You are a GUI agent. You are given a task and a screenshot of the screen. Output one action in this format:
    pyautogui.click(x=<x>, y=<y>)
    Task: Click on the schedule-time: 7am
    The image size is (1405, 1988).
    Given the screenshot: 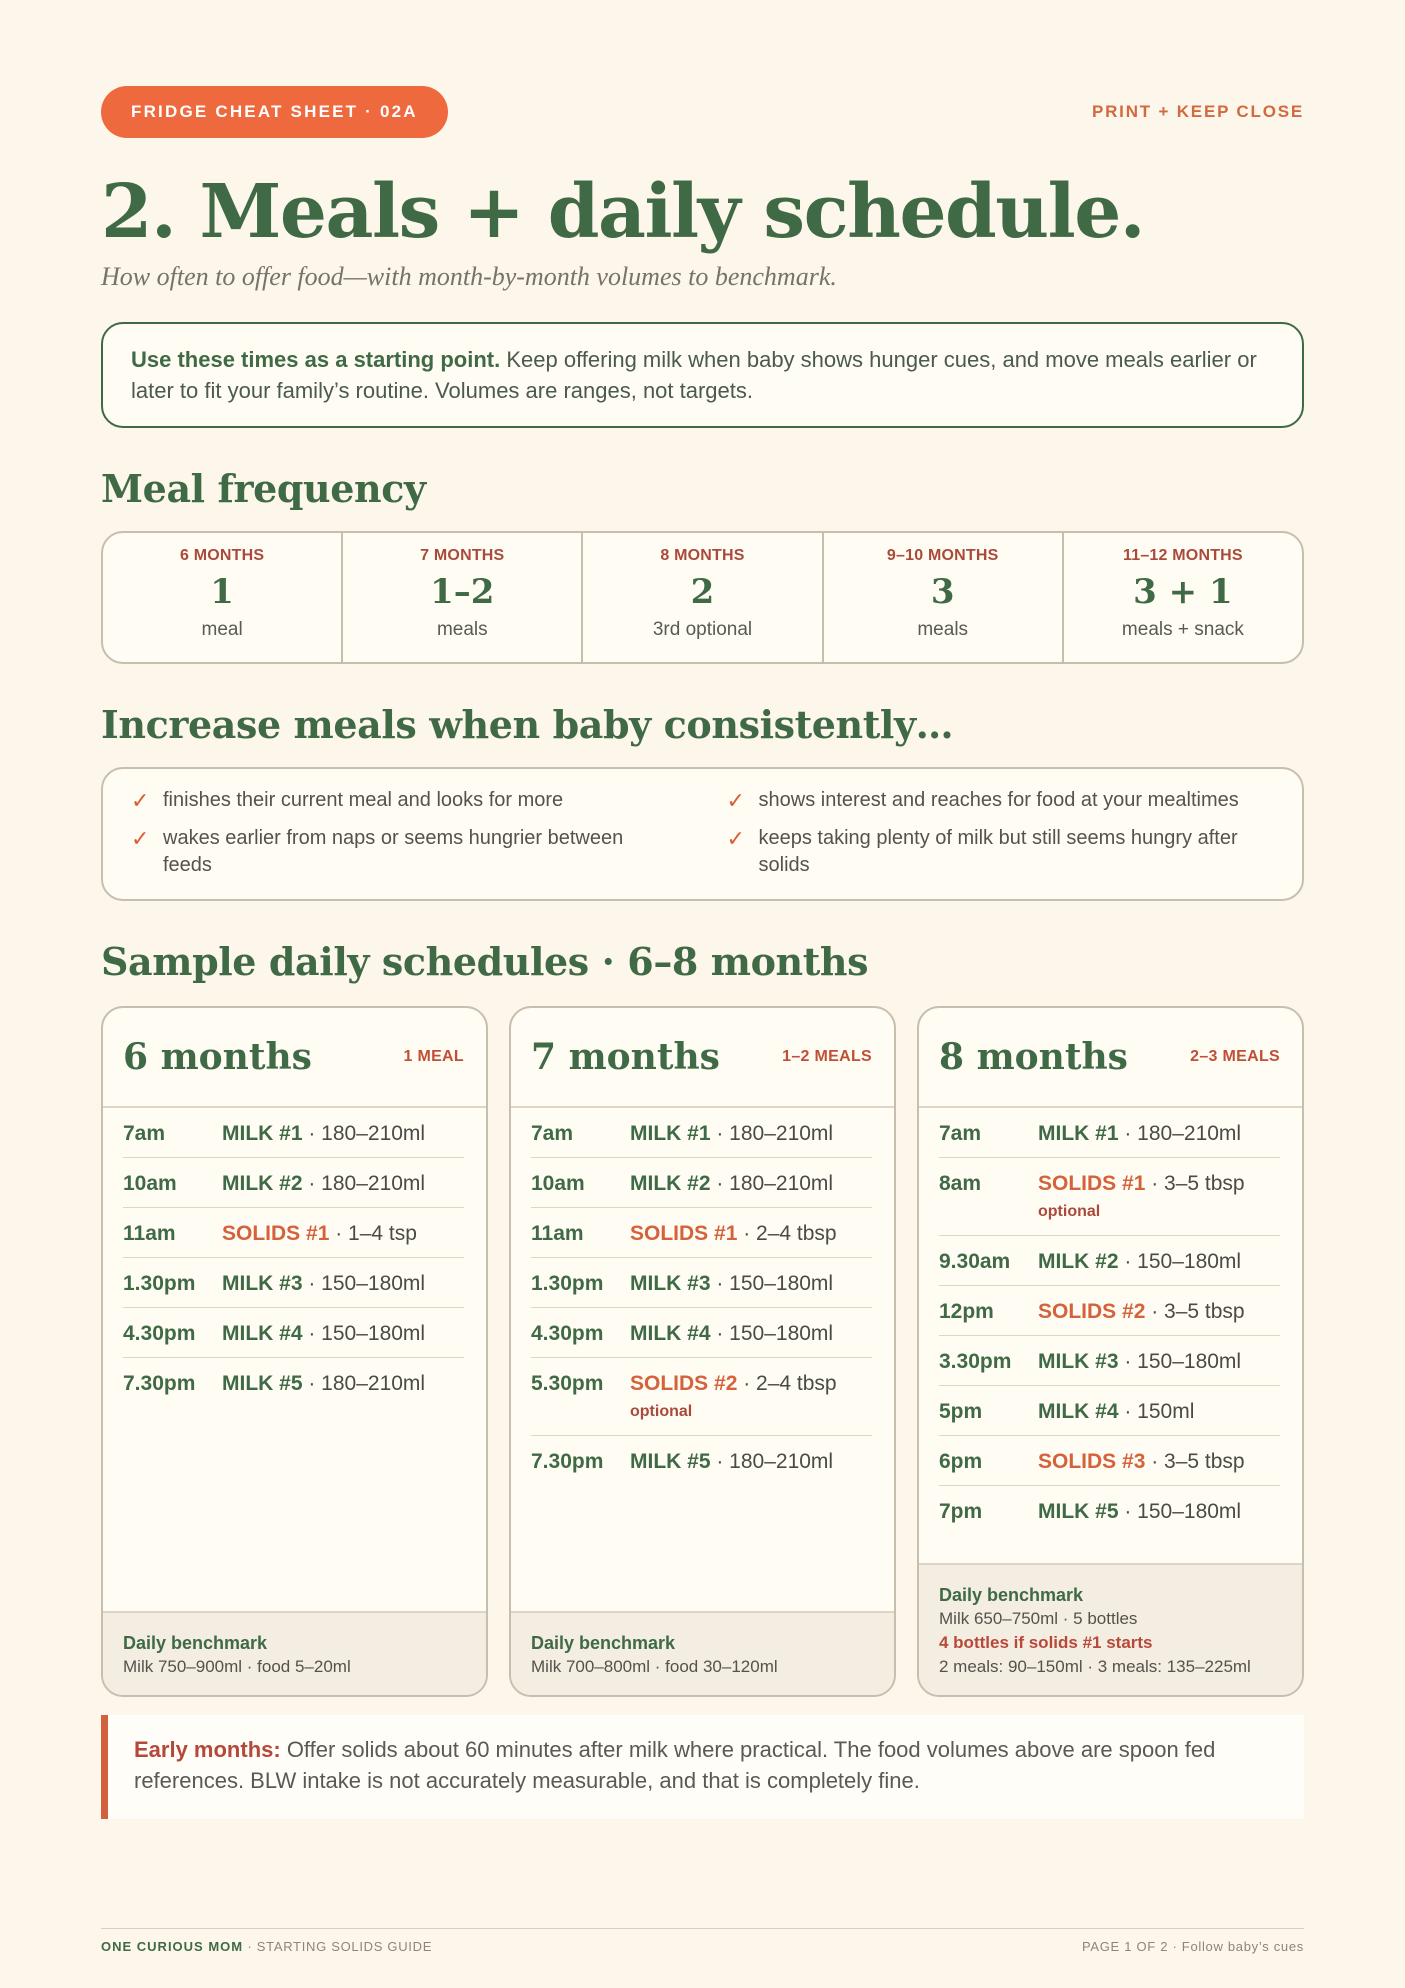 What is the action you would take?
    pyautogui.click(x=960, y=1133)
    